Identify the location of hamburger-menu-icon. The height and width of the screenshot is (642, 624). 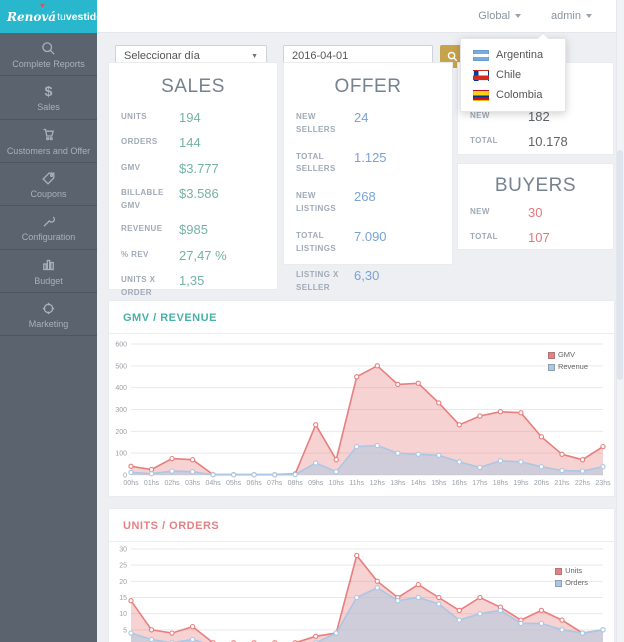
(112, 16).